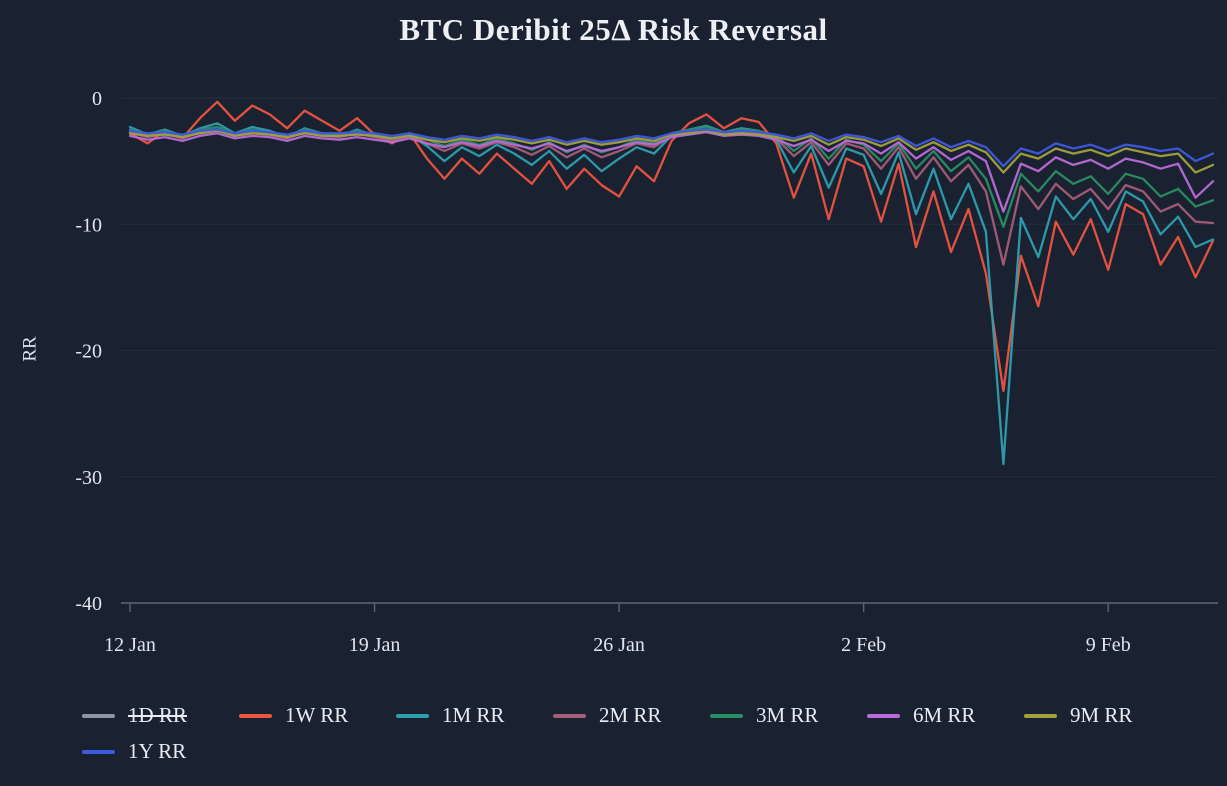 This screenshot has width=1227, height=786. I want to click on legend-label: 1W RR, so click(317, 715).